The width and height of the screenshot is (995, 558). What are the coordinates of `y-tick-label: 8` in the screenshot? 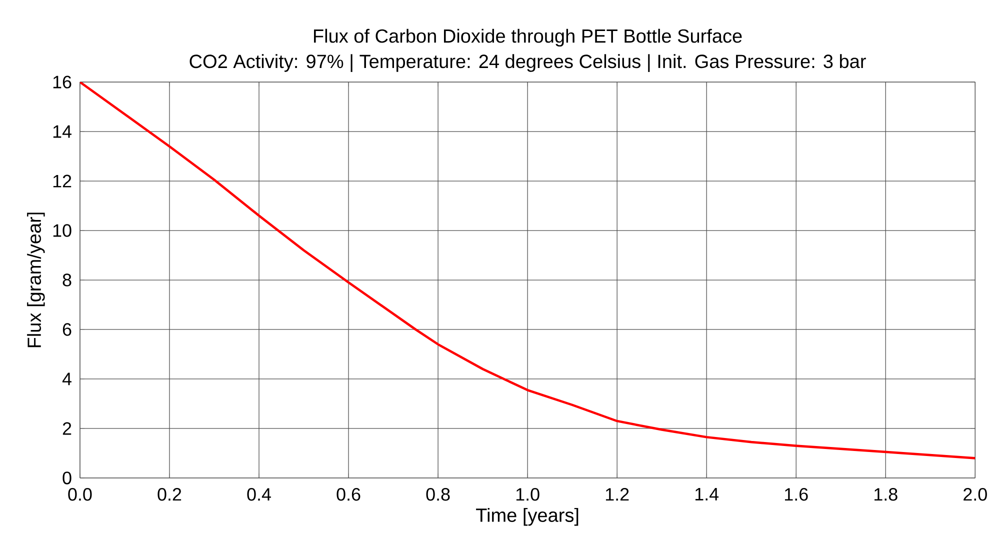 It's located at (67, 280).